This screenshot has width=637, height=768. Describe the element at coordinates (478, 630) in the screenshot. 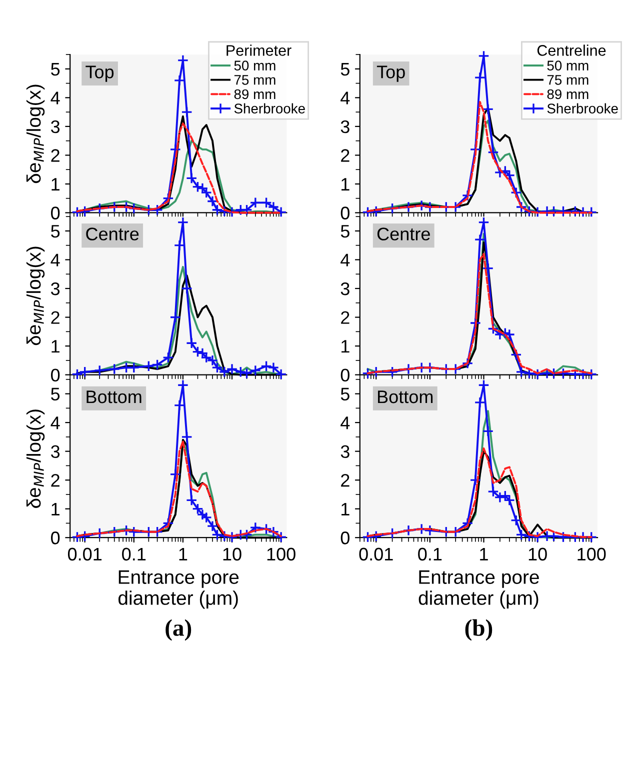

I see `text: (b)` at that location.